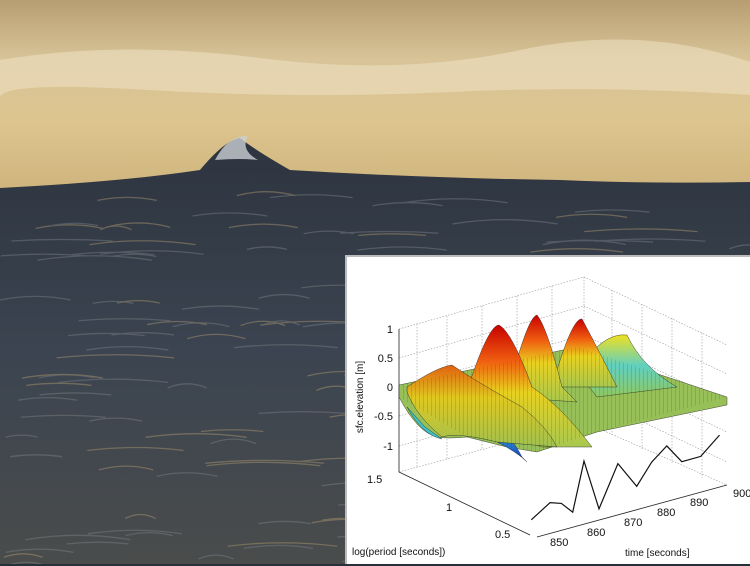 Image resolution: width=750 pixels, height=566 pixels. Describe the element at coordinates (438, 507) in the screenshot. I see `period-axis-ticks: 1.5 1 0.5` at that location.